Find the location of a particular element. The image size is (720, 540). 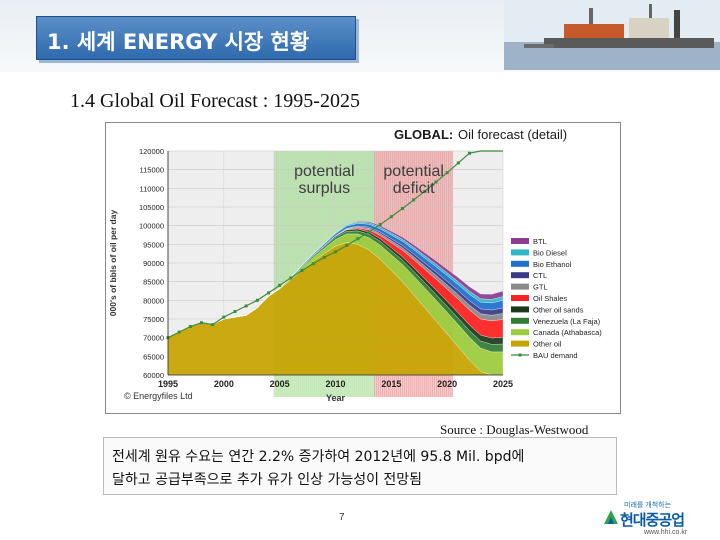

y-tick-label: 90000 is located at coordinates (153, 263).